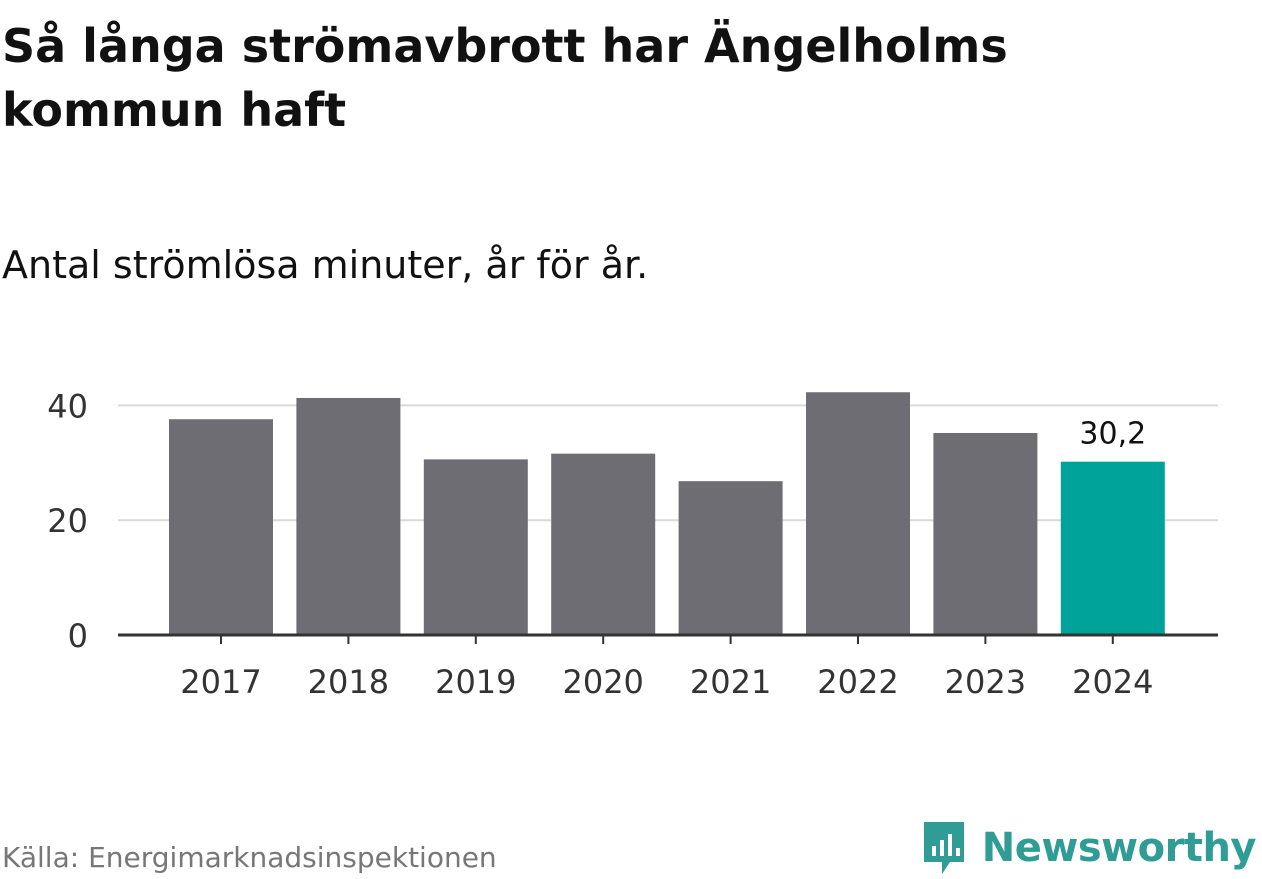 The height and width of the screenshot is (879, 1262). Describe the element at coordinates (1112, 682) in the screenshot. I see `x-tick-label: 2024` at that location.